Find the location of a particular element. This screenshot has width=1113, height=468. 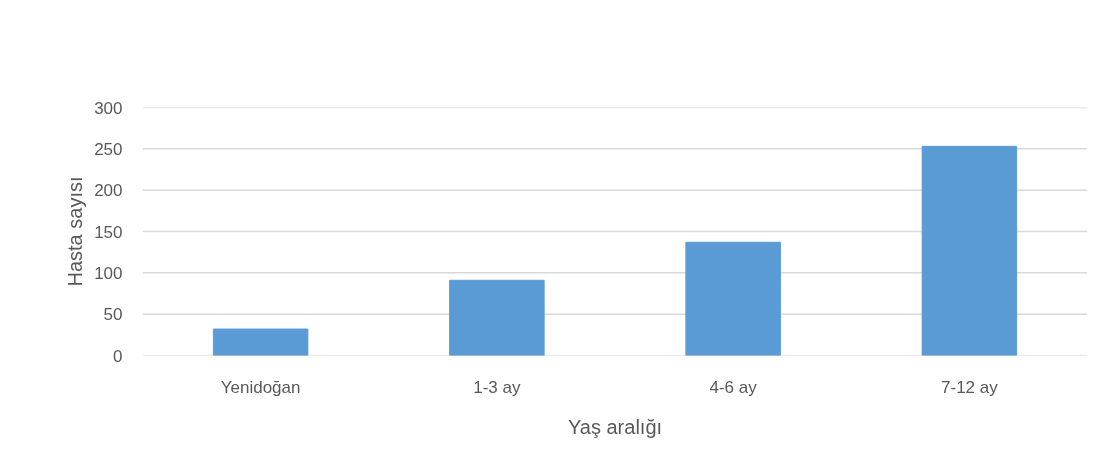

x-axis-title: Yaş aralığı is located at coordinates (615, 426).